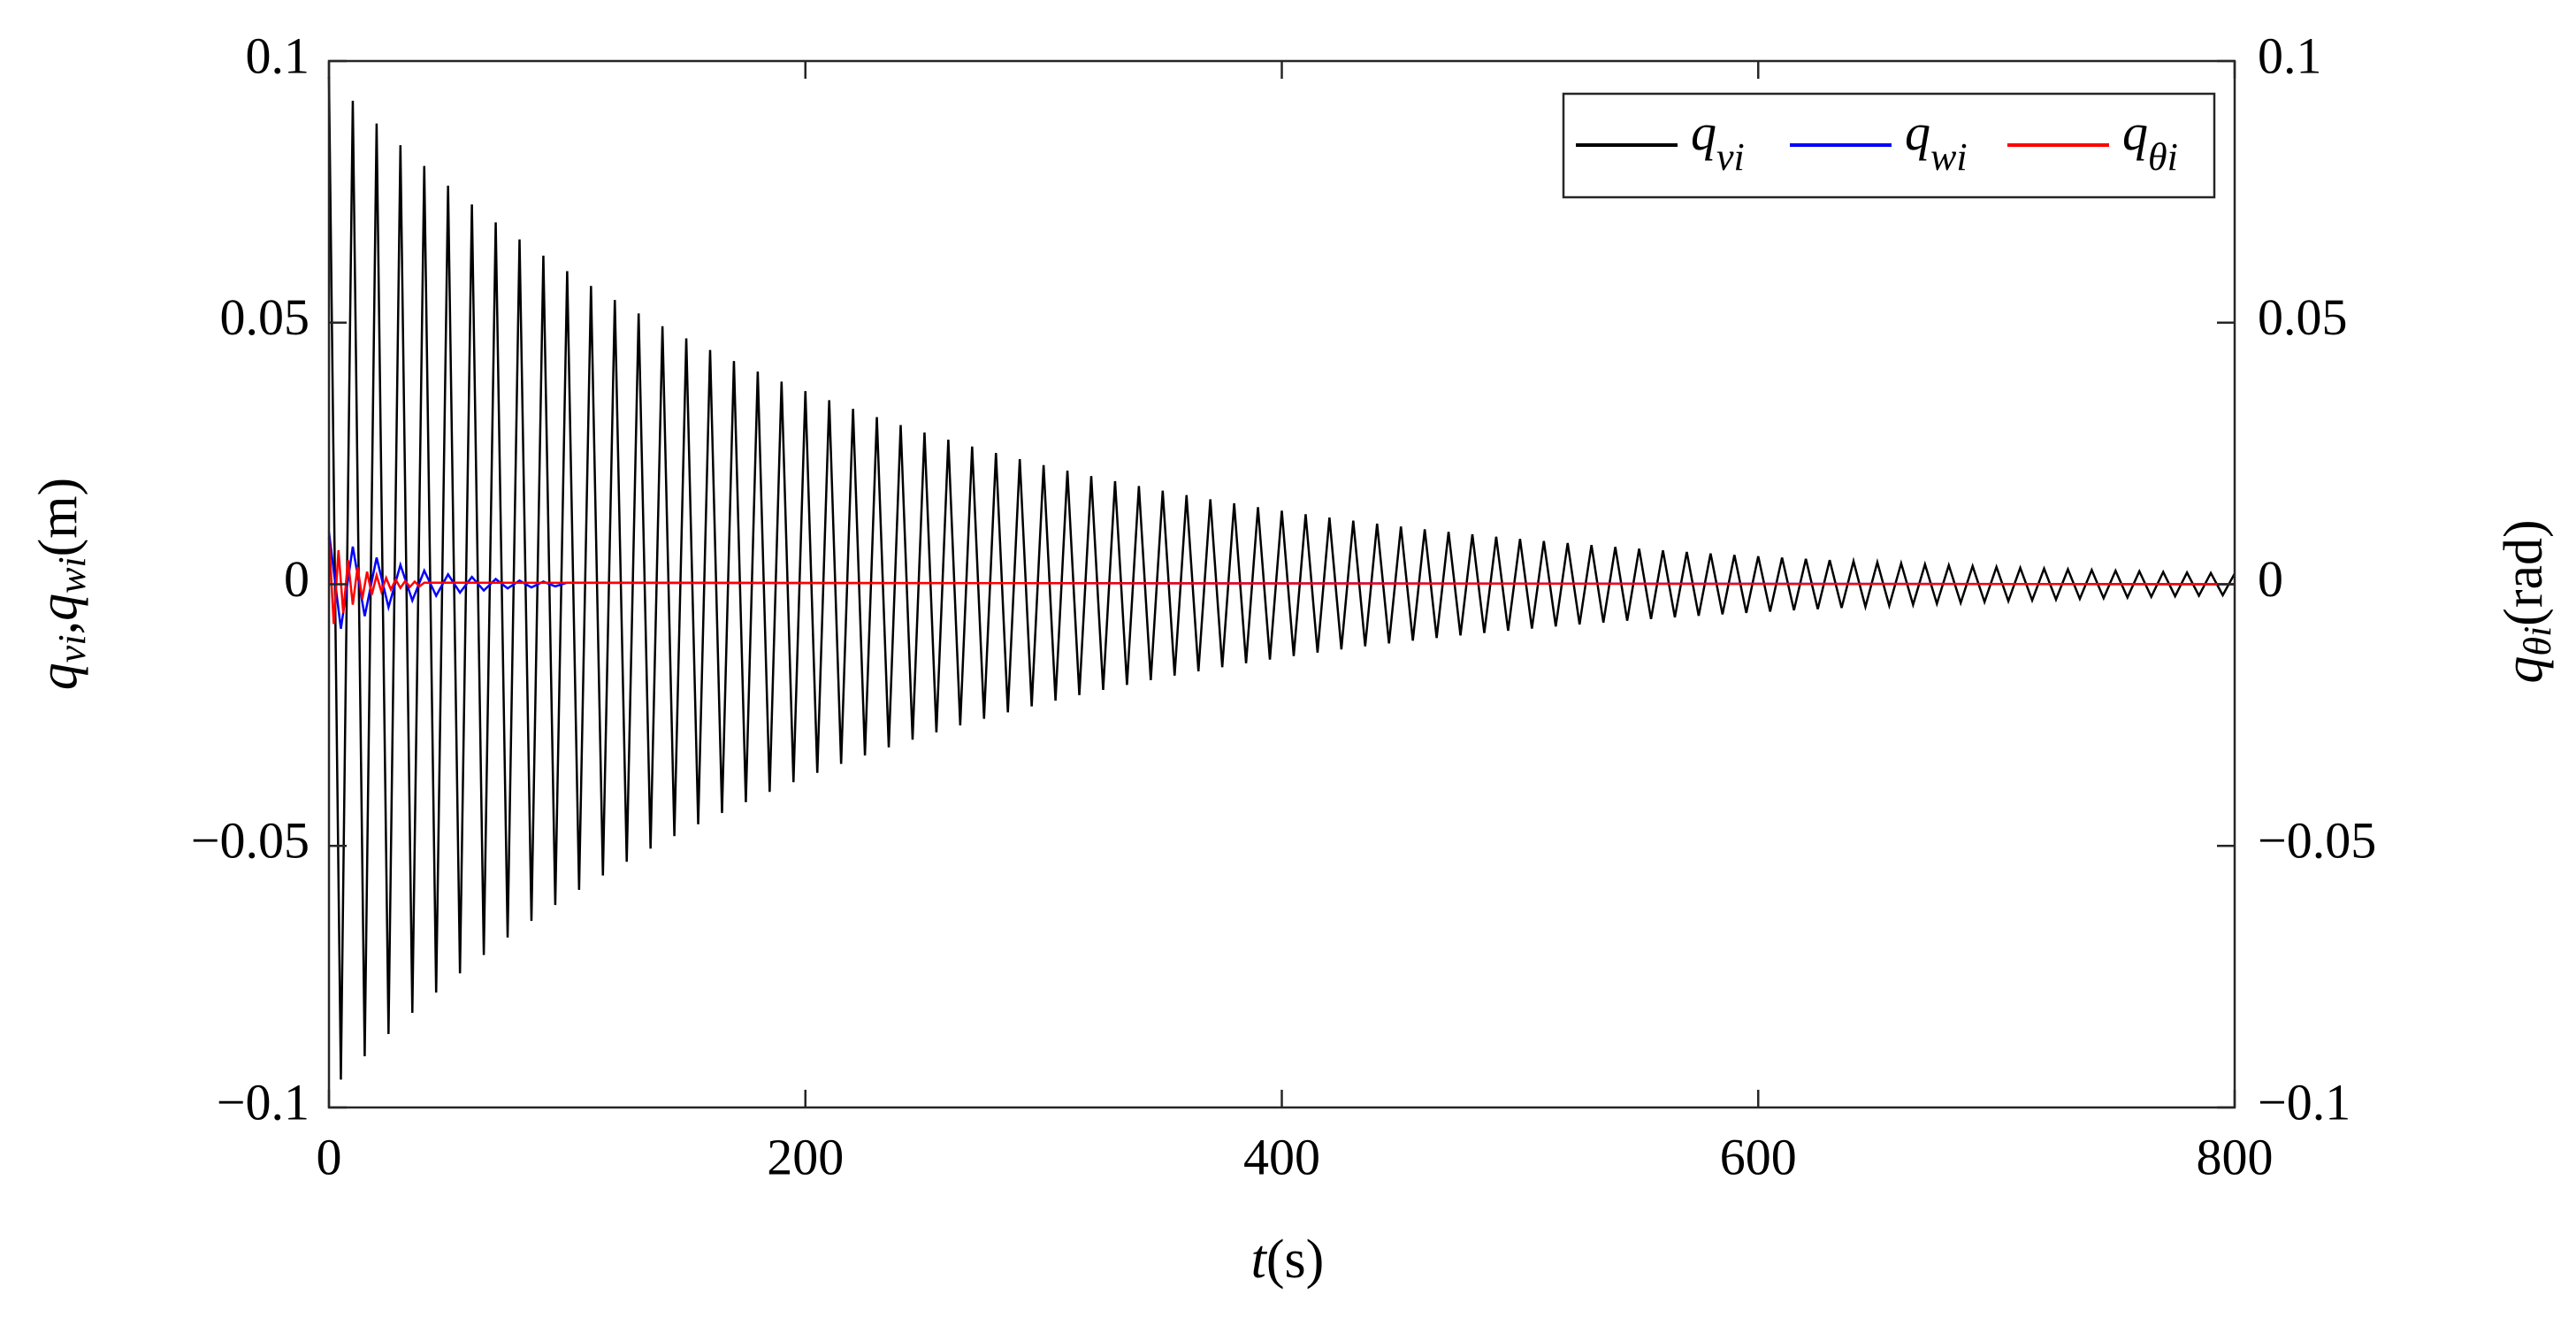 This screenshot has height=1318, width=2576. I want to click on legend-label: qwi, so click(1937, 141).